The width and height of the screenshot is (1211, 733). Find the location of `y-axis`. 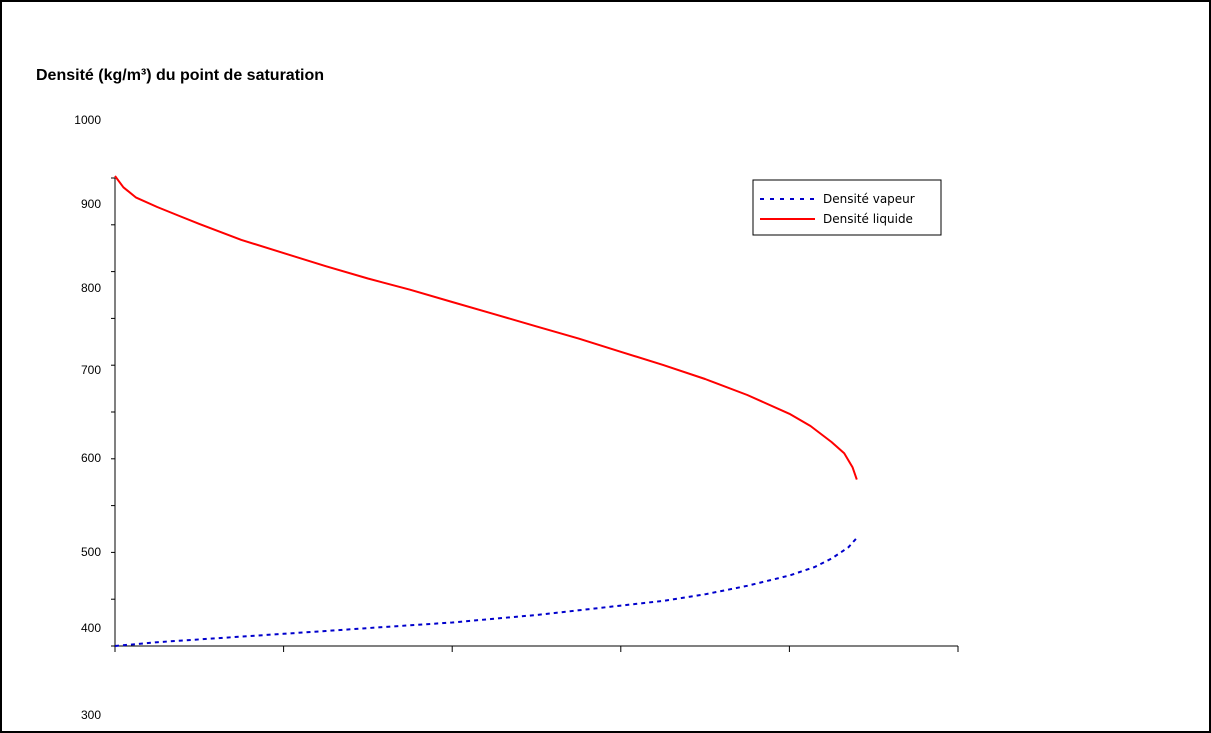

y-axis is located at coordinates (113, 412).